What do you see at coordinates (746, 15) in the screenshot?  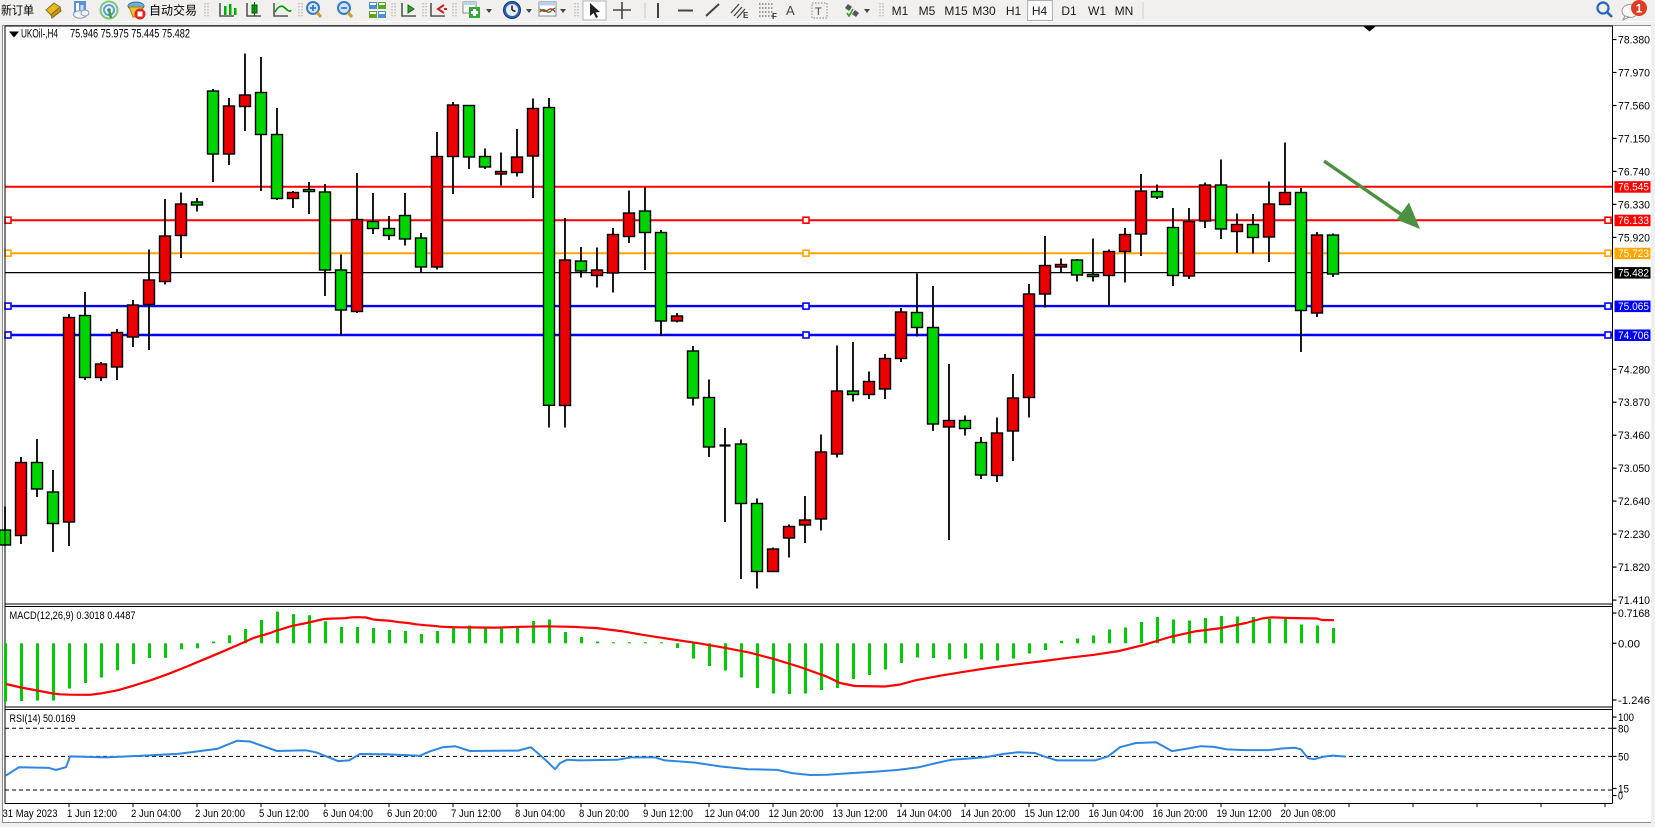 I see `svg-text: E` at bounding box center [746, 15].